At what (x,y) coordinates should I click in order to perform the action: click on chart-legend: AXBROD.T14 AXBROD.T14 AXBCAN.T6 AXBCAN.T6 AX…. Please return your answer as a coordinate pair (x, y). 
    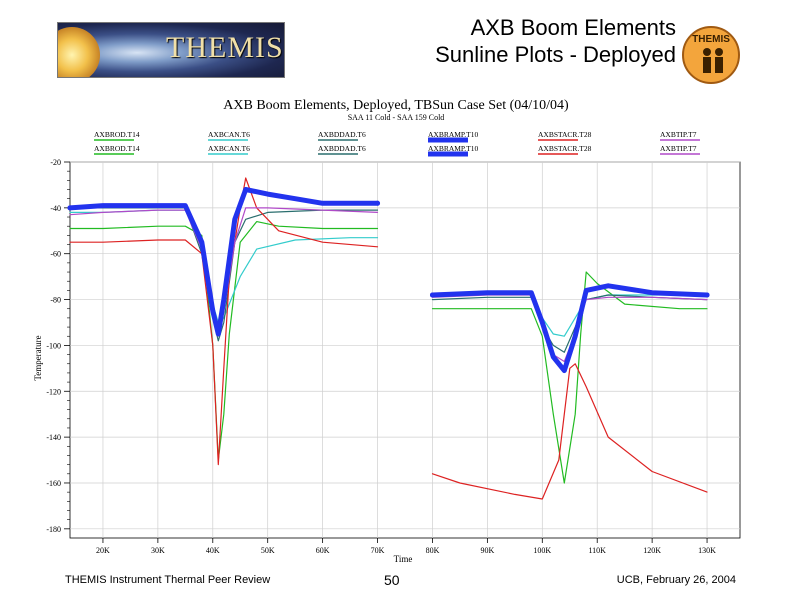
    Looking at the image, I should click on (397, 143).